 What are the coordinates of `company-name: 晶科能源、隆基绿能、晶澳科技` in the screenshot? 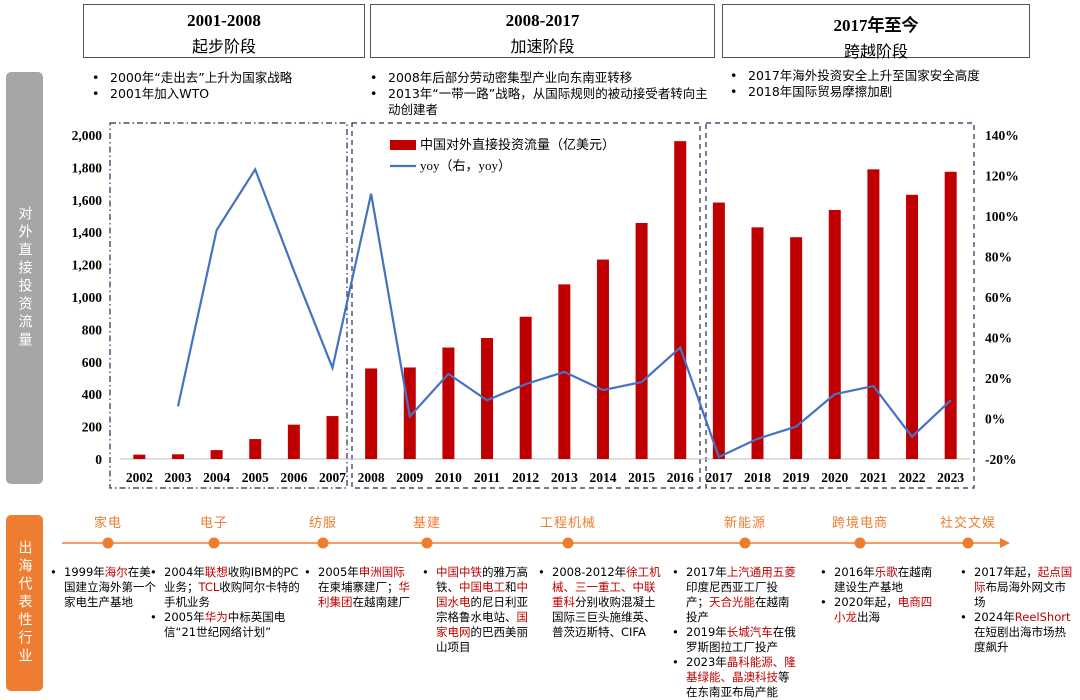 It's located at (741, 669).